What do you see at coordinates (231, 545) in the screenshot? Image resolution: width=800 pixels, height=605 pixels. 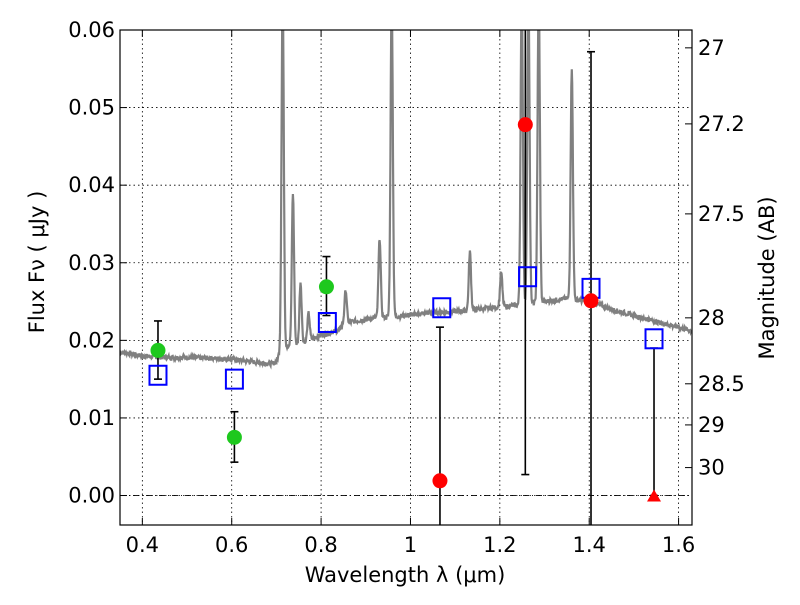 I see `x-tick-label: 0.6` at bounding box center [231, 545].